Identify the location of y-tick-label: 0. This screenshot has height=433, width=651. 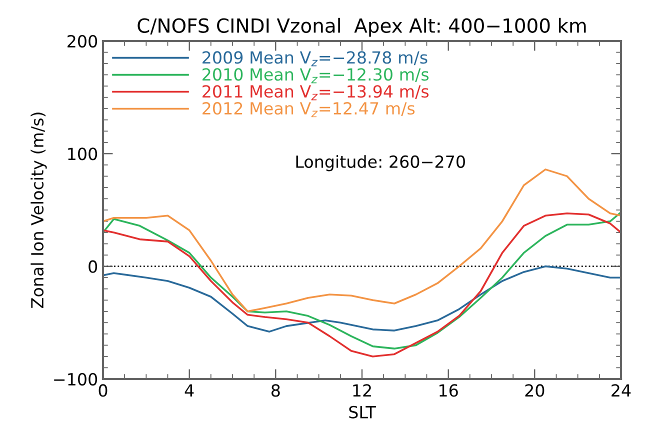
(93, 266).